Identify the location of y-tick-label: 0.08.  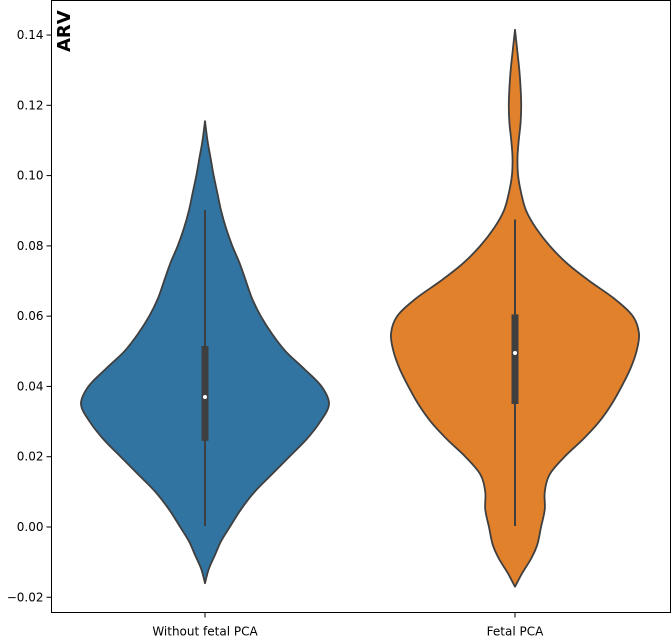
(30, 246).